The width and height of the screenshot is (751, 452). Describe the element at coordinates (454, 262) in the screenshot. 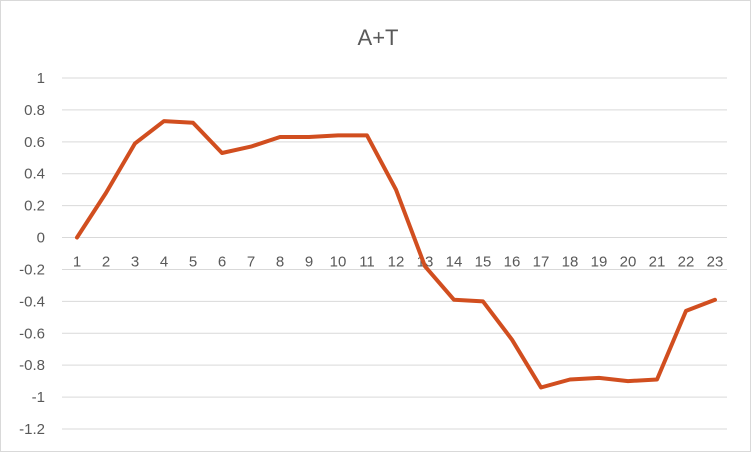

I see `x-tick-label: 14` at that location.